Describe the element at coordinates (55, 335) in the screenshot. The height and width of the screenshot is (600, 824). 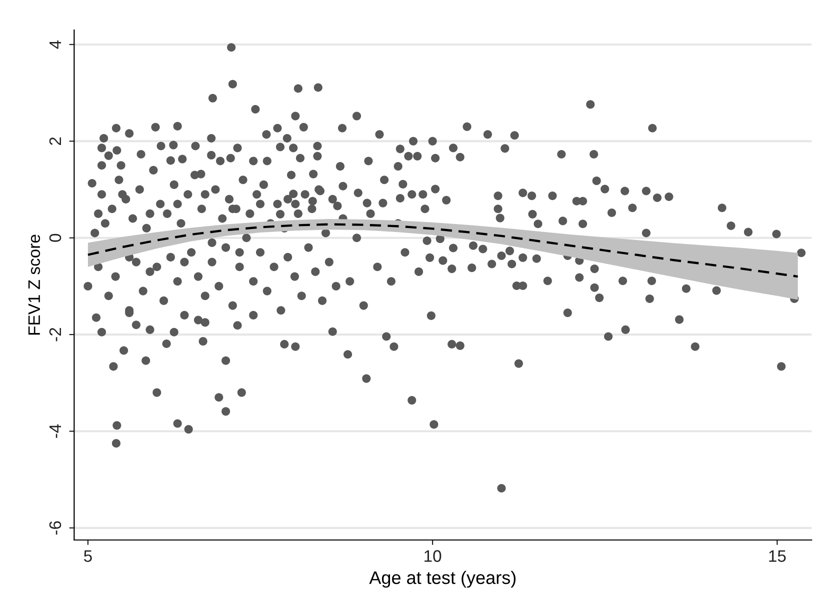
I see `y-tick-label: -2` at that location.